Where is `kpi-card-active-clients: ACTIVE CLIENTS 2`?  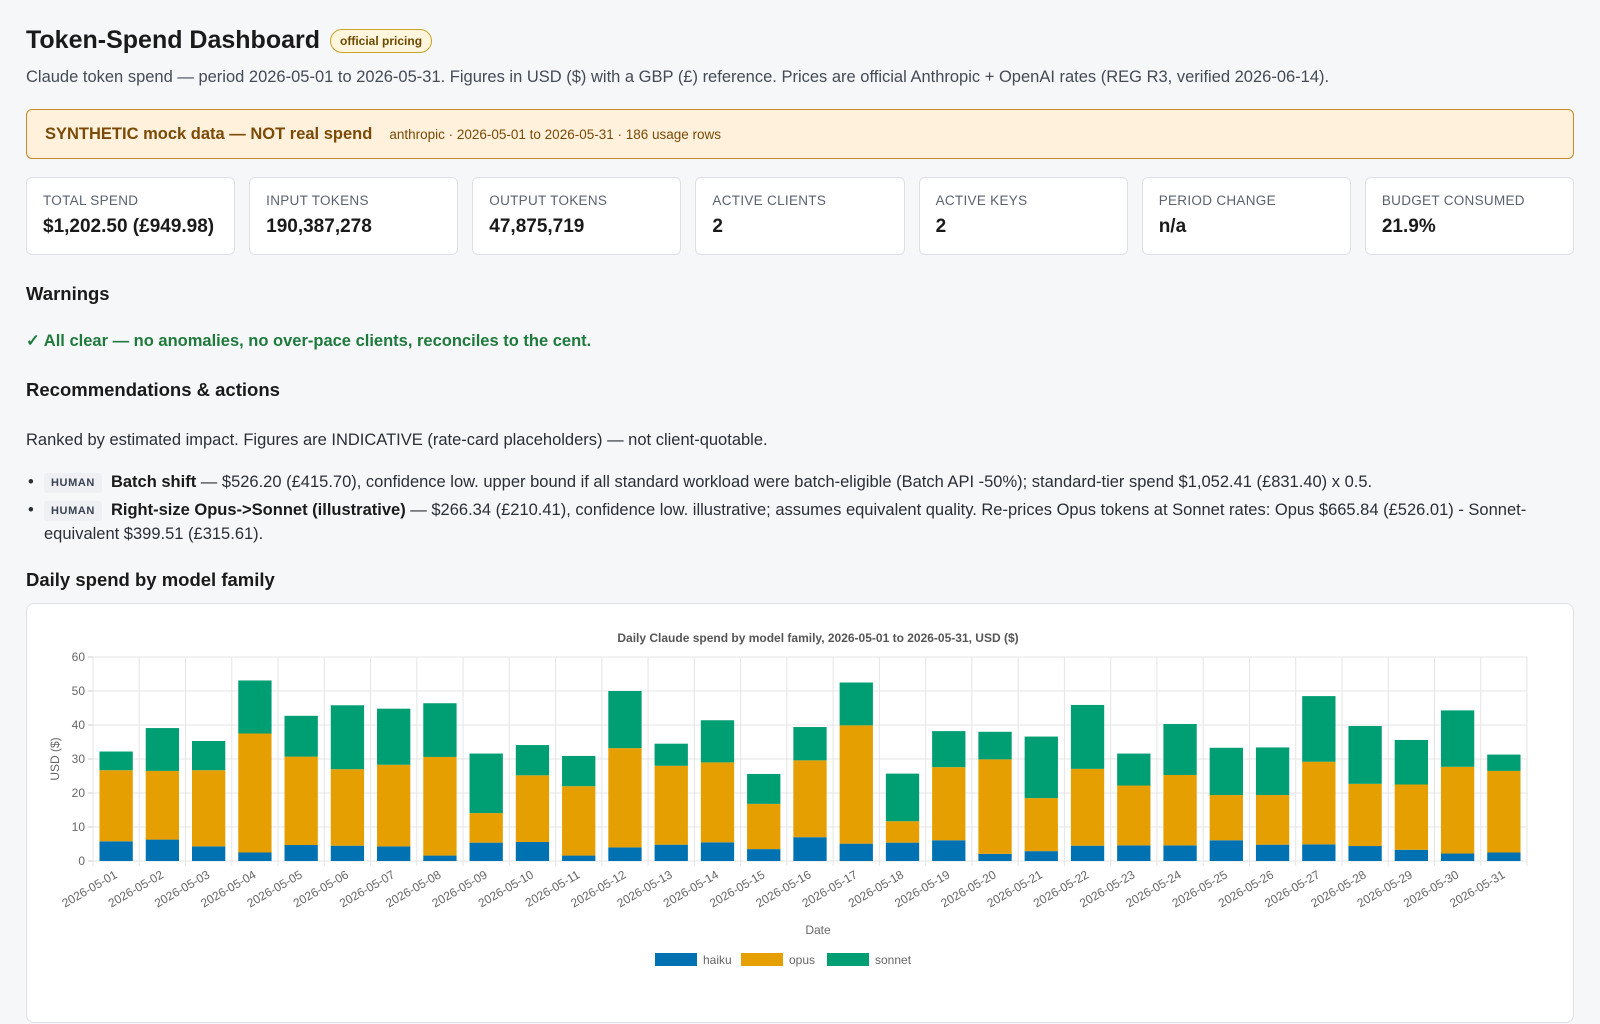
kpi-card-active-clients: ACTIVE CLIENTS 2 is located at coordinates (800, 216).